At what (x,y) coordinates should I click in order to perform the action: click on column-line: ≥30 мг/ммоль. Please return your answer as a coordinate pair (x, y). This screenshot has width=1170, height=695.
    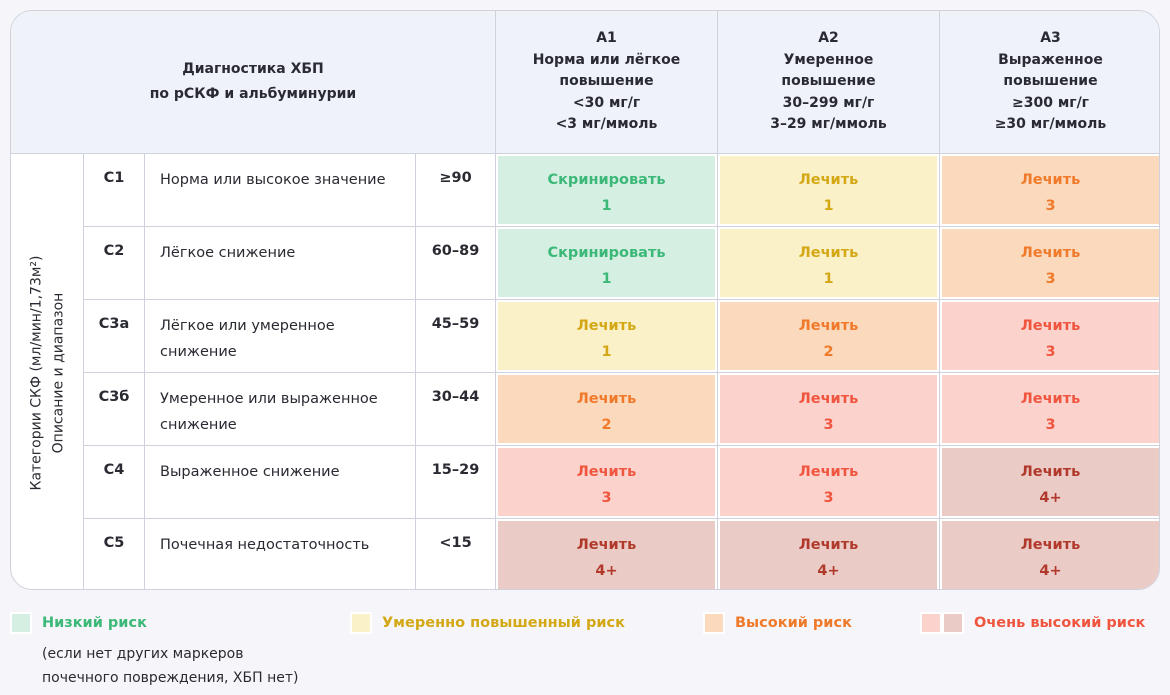
    Looking at the image, I should click on (1050, 124).